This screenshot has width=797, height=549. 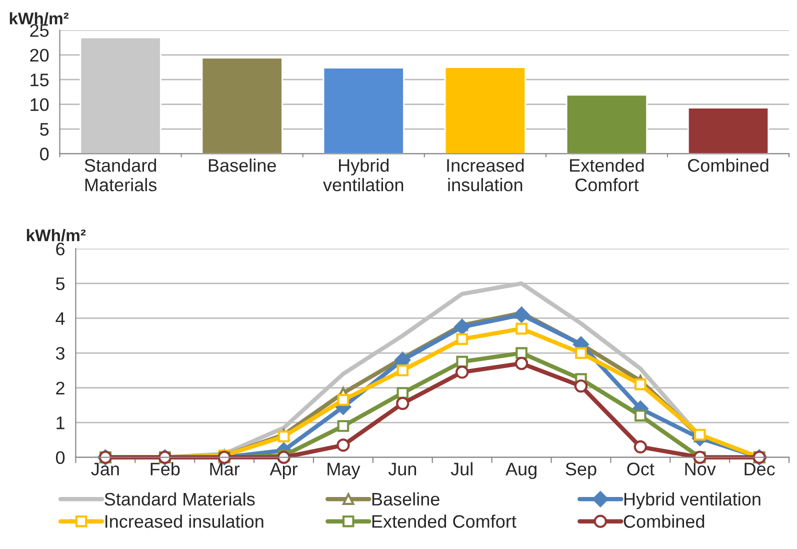 What do you see at coordinates (225, 469) in the screenshot?
I see `x-tick-label: Mar` at bounding box center [225, 469].